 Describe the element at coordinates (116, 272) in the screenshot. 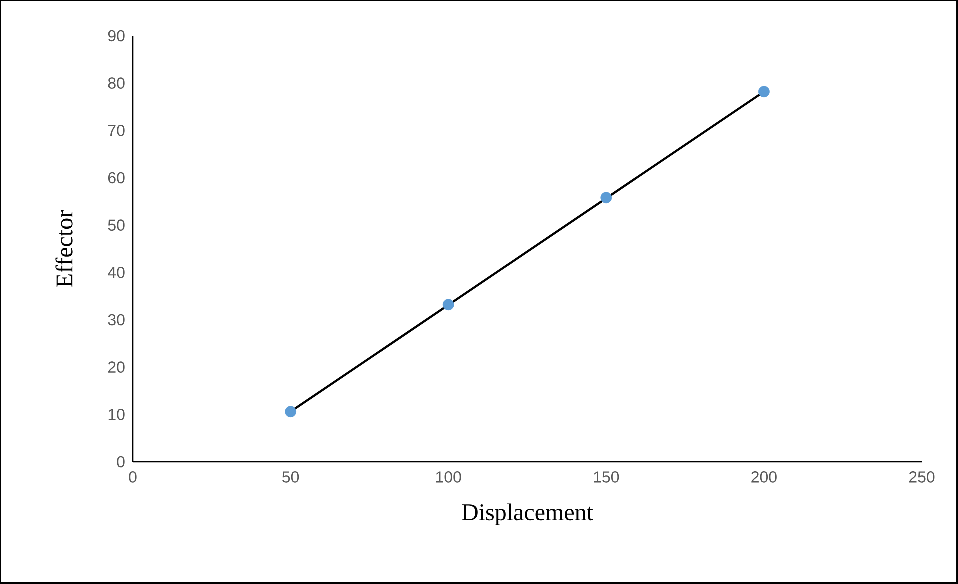

I see `y-tick-label: 40` at that location.